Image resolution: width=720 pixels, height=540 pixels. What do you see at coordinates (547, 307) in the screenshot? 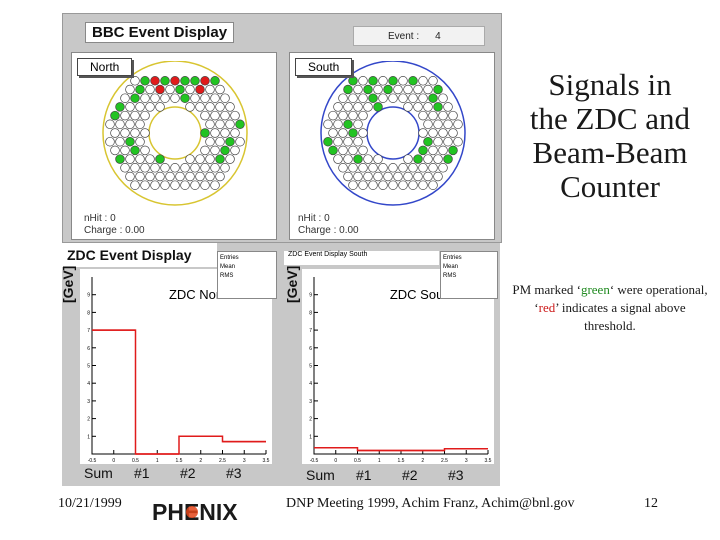
I see `note-red-word: red` at bounding box center [547, 307].